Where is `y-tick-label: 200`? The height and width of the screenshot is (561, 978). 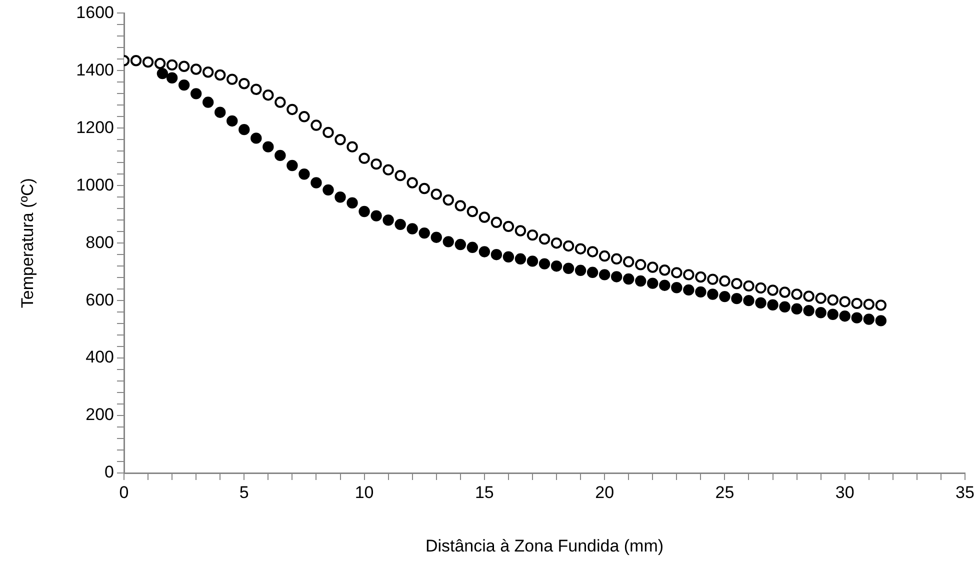
y-tick-label: 200 is located at coordinates (100, 414).